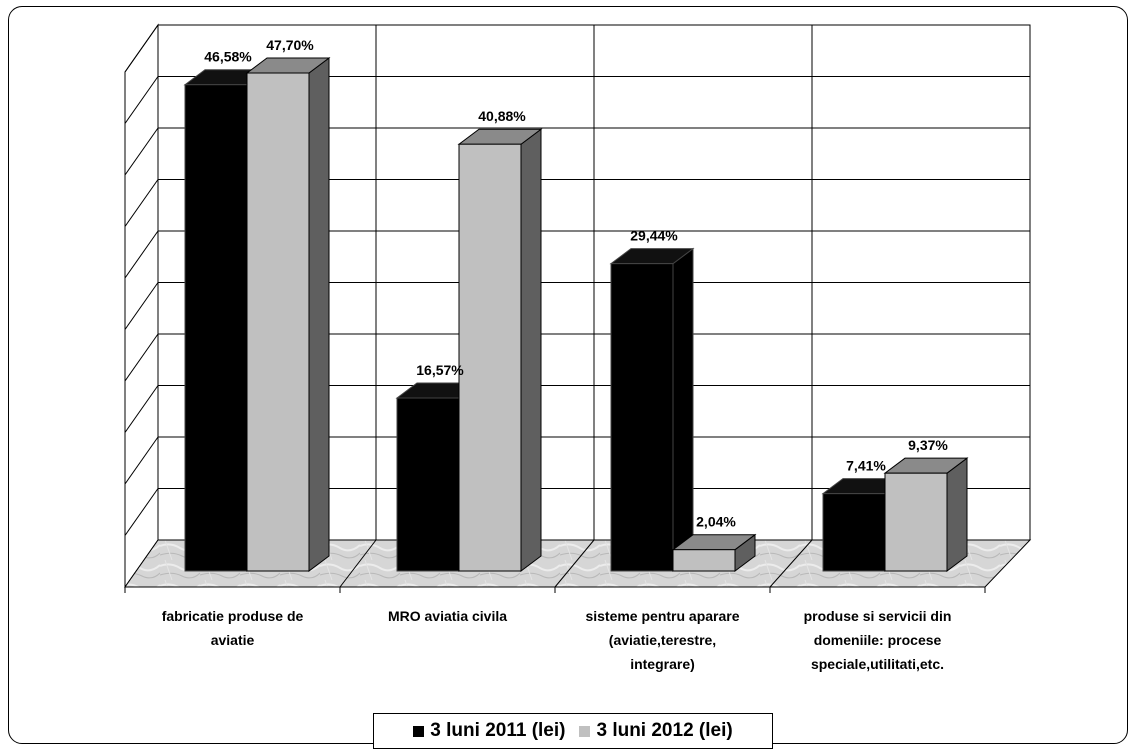 This screenshot has height=756, width=1138. I want to click on legend-item-2012: 3 luni 2012 (lei), so click(656, 731).